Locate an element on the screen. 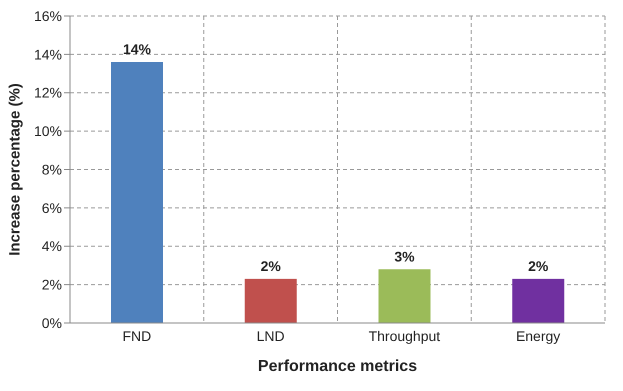 Image resolution: width=623 pixels, height=391 pixels. data-label: 3% is located at coordinates (405, 256).